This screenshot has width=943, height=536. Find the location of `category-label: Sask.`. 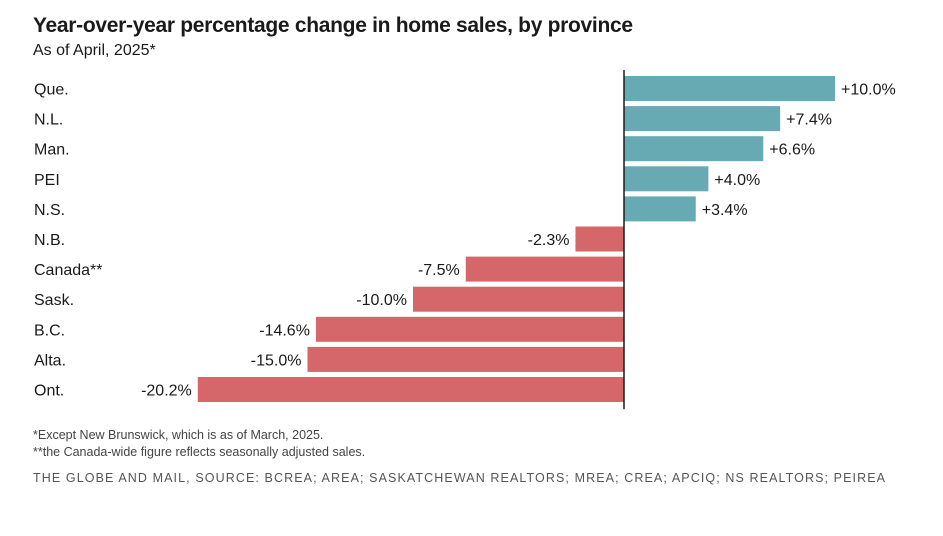

category-label: Sask. is located at coordinates (54, 300).